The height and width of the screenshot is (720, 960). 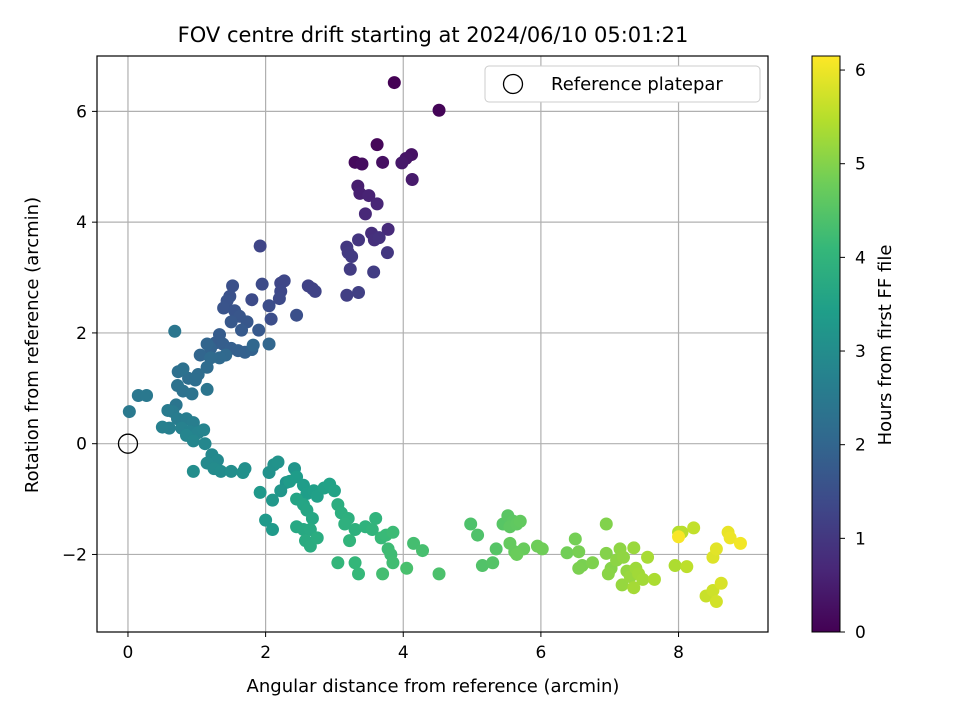 What do you see at coordinates (540, 653) in the screenshot?
I see `x-tick-label: 6` at bounding box center [540, 653].